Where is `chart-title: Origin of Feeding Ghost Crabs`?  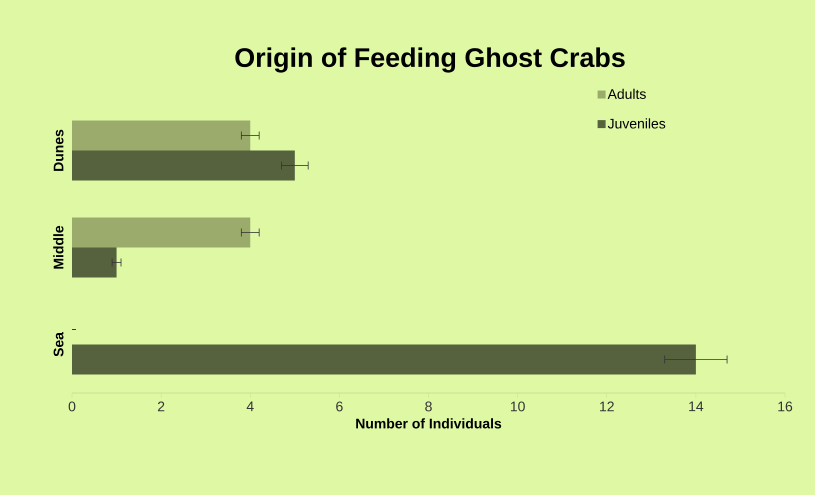 chart-title: Origin of Feeding Ghost Crabs is located at coordinates (430, 60).